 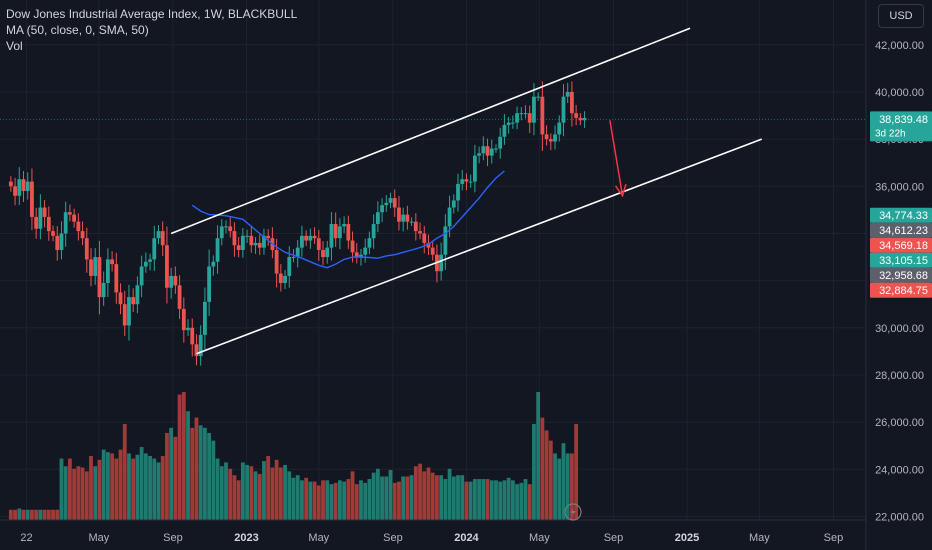 I want to click on price-label-countdown: 3d 22h, so click(x=890, y=133).